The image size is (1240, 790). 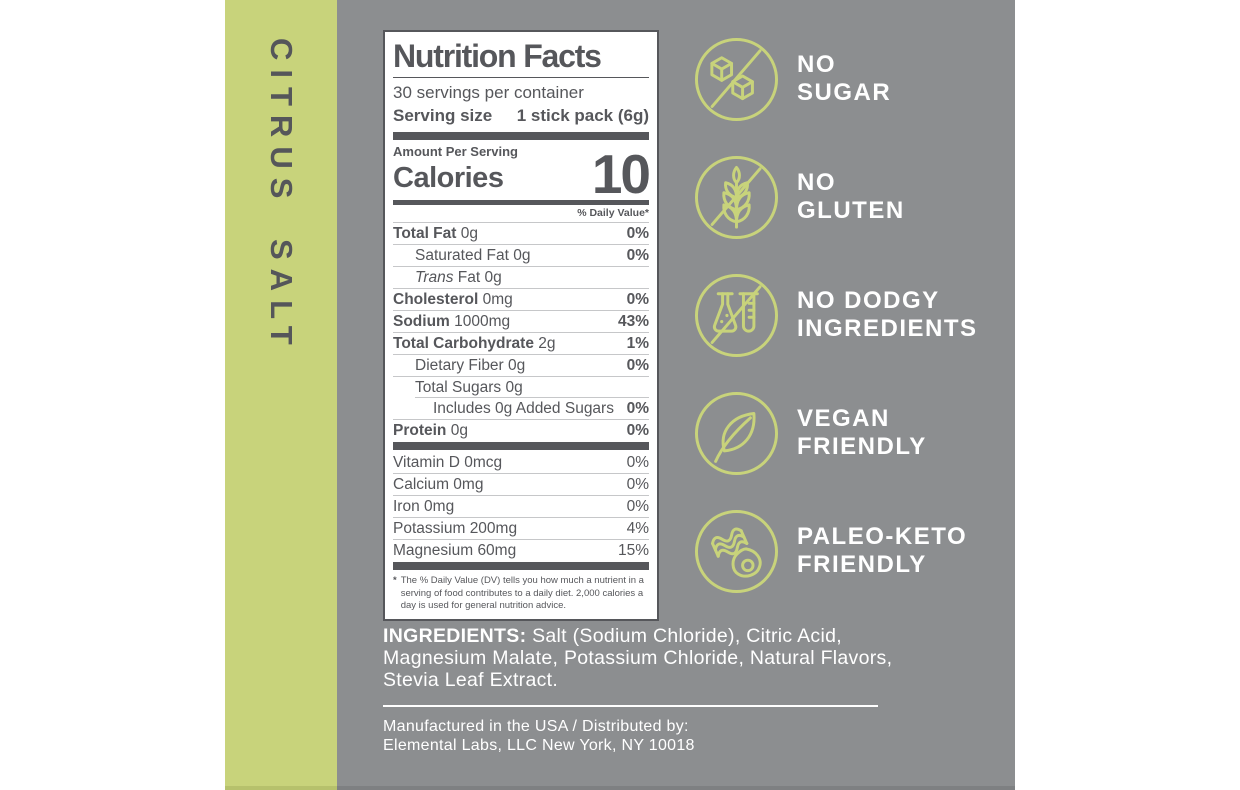 I want to click on nutrient-row-protein: Protein 0g 0%, so click(x=521, y=430).